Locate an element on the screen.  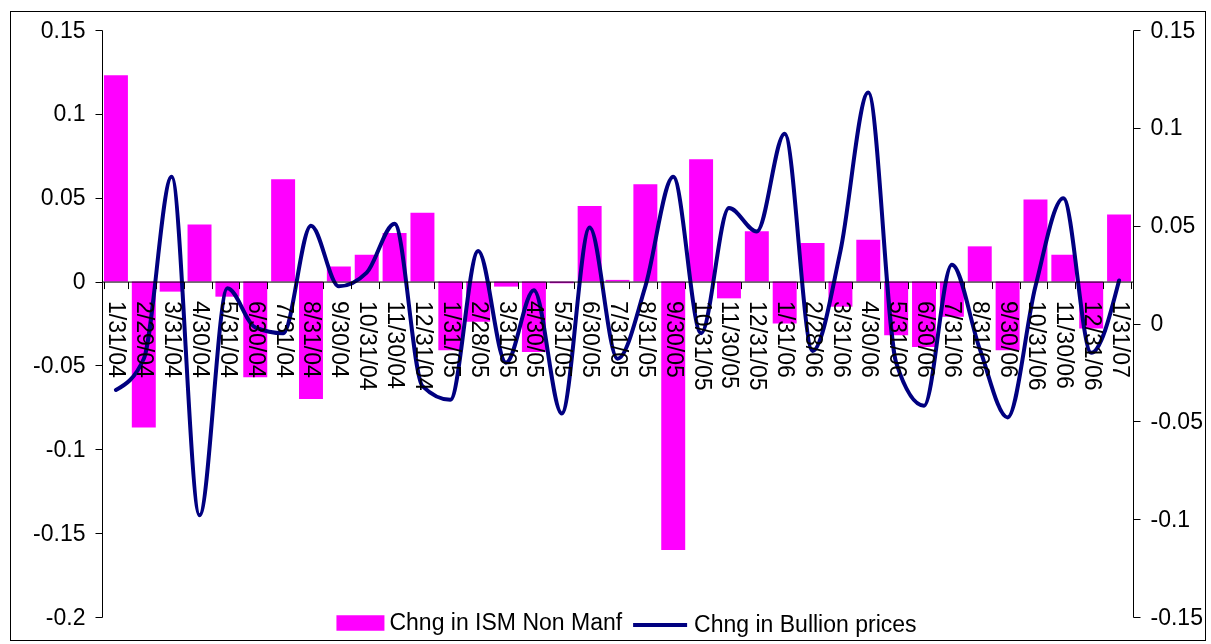
x-tick-label: 10/31/05 is located at coordinates (702, 346).